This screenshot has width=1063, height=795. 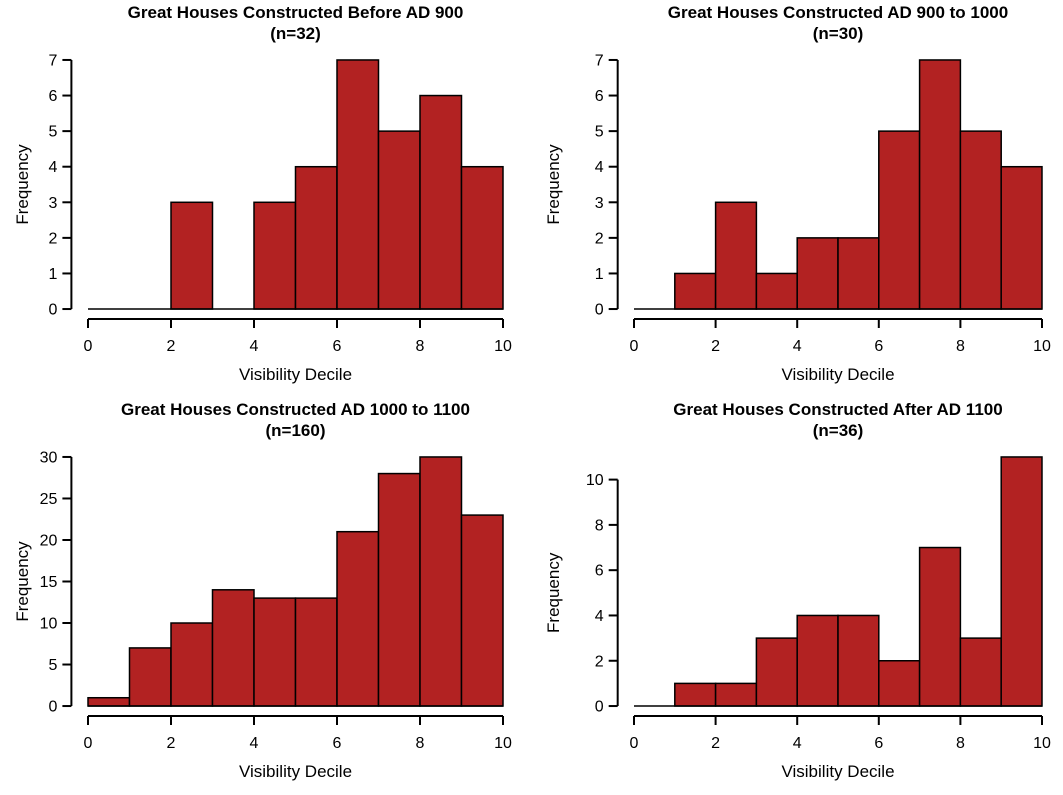 What do you see at coordinates (49, 499) in the screenshot?
I see `y-tick-label: 25` at bounding box center [49, 499].